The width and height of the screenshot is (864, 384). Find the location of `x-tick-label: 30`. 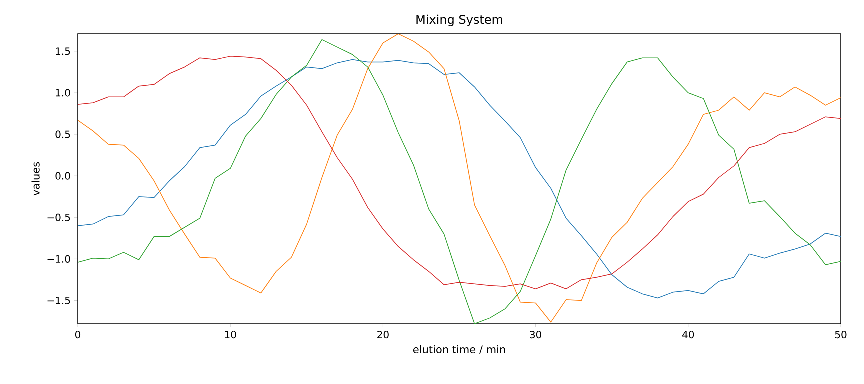

x-tick-label: 30 is located at coordinates (536, 335).